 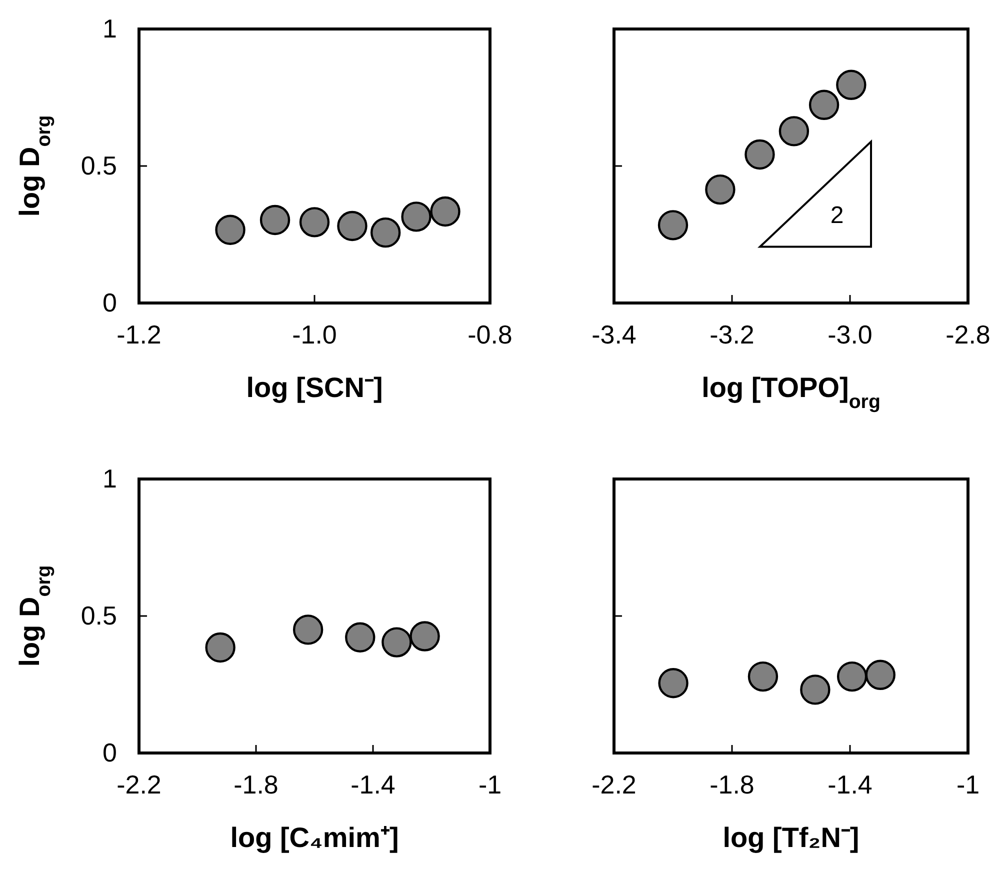 What do you see at coordinates (139, 334) in the screenshot?
I see `x-tick-label: -1.2` at bounding box center [139, 334].